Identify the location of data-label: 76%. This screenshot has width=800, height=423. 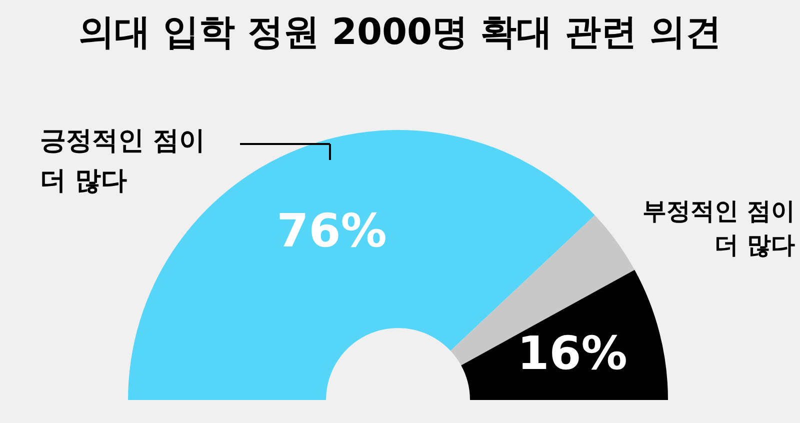
(331, 231).